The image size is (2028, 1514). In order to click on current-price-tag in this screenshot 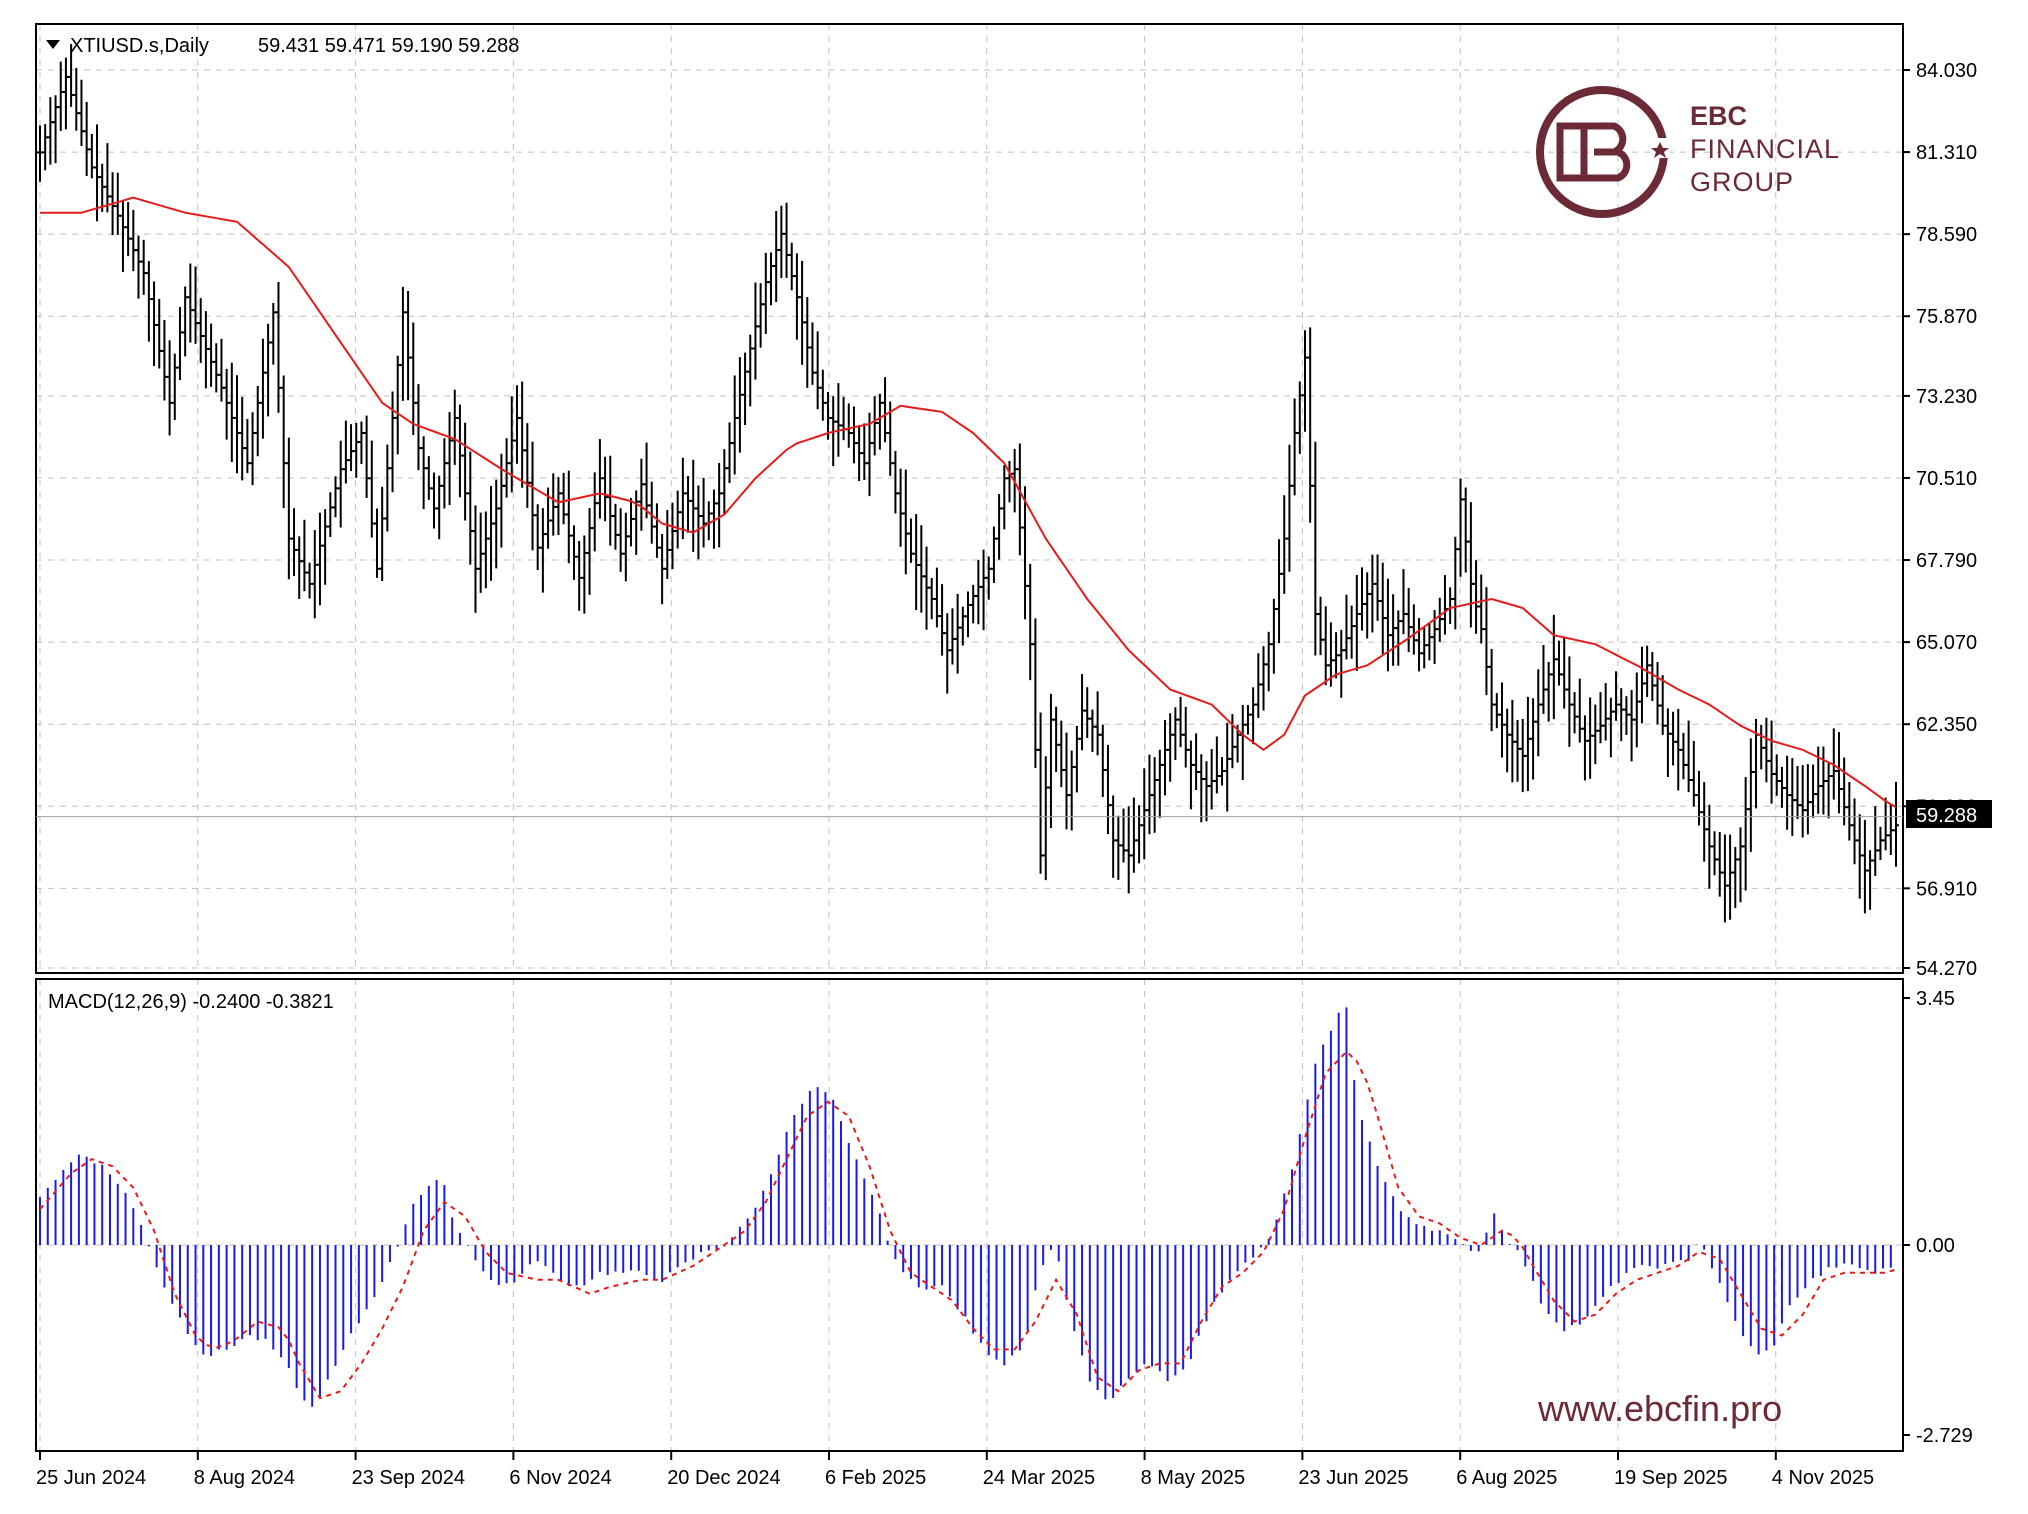, I will do `click(1949, 814)`.